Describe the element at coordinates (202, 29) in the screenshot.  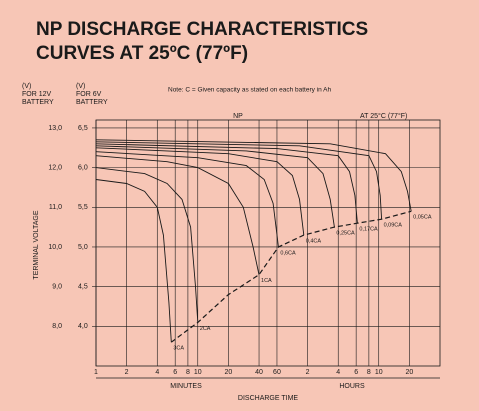
I see `chart-title: NP DISCHARGE CHARACTERISTICS` at that location.